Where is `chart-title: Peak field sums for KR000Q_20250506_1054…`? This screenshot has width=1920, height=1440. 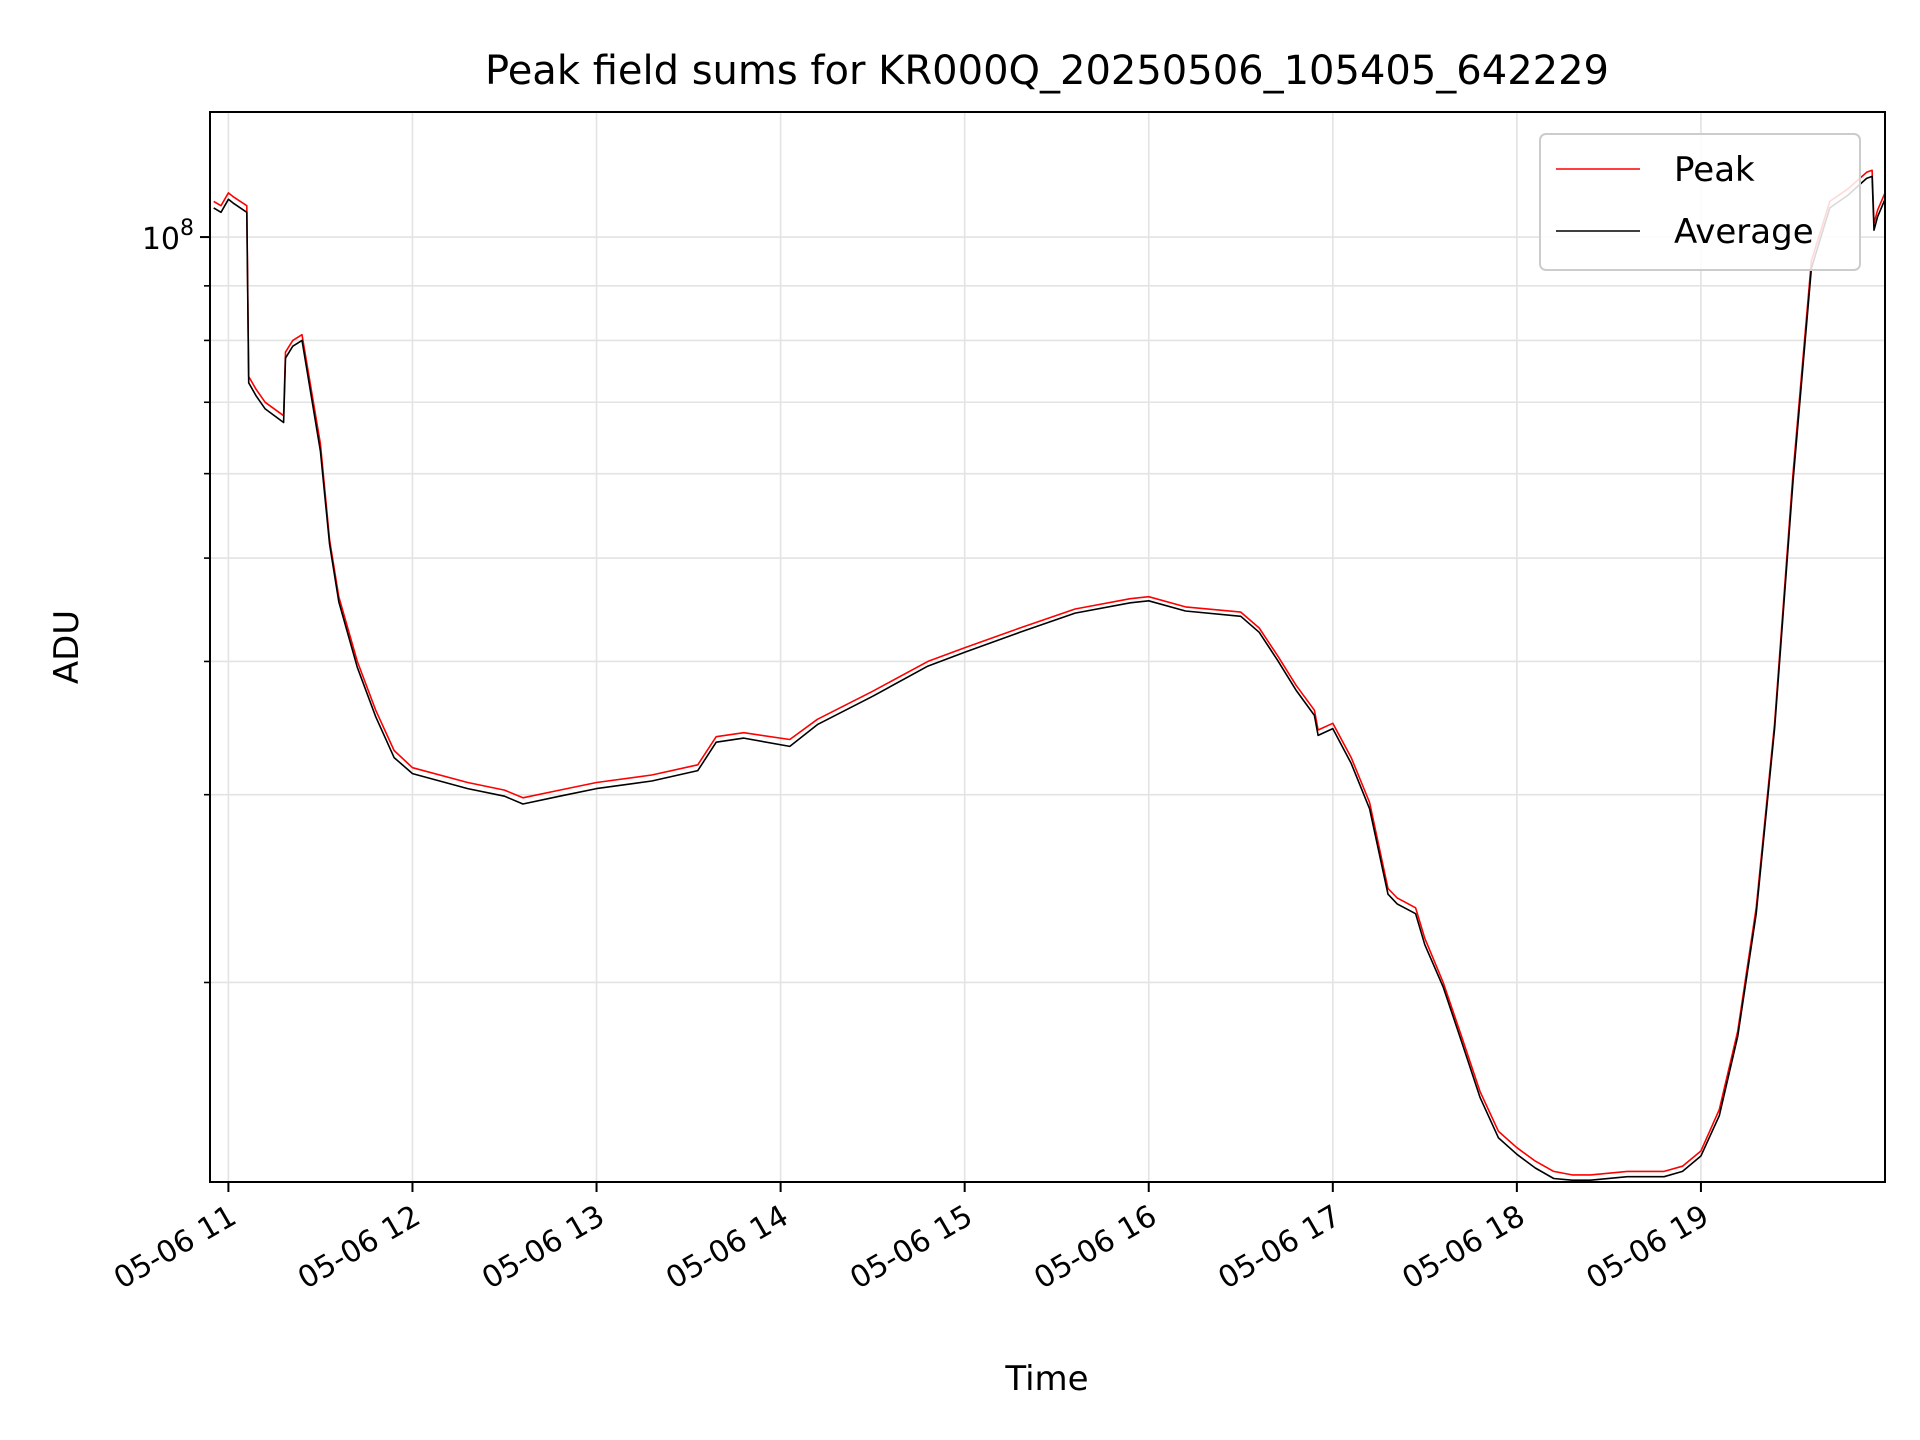
chart-title: Peak field sums for KR000Q_20250506_1054… is located at coordinates (1047, 71).